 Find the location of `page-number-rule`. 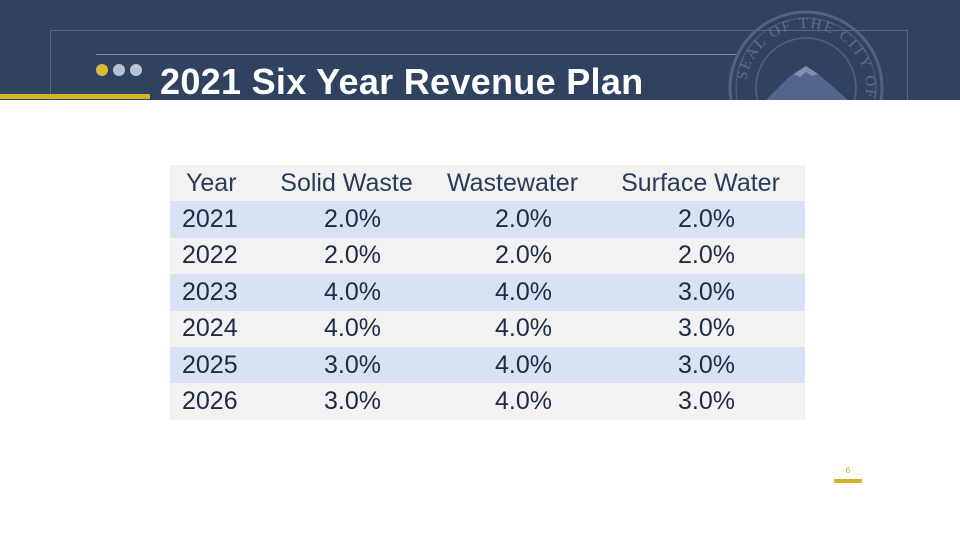

page-number-rule is located at coordinates (848, 481).